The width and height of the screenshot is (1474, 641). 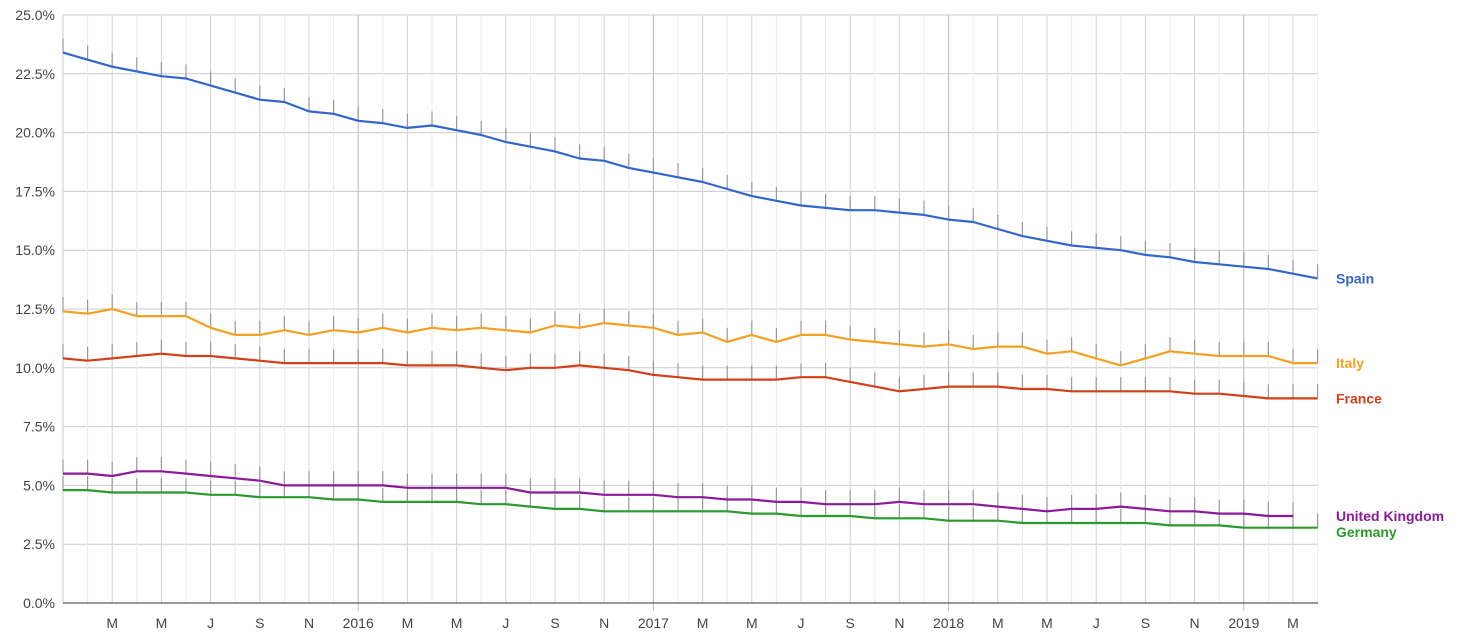 I want to click on y-tick-label: 15.0%, so click(x=35, y=250).